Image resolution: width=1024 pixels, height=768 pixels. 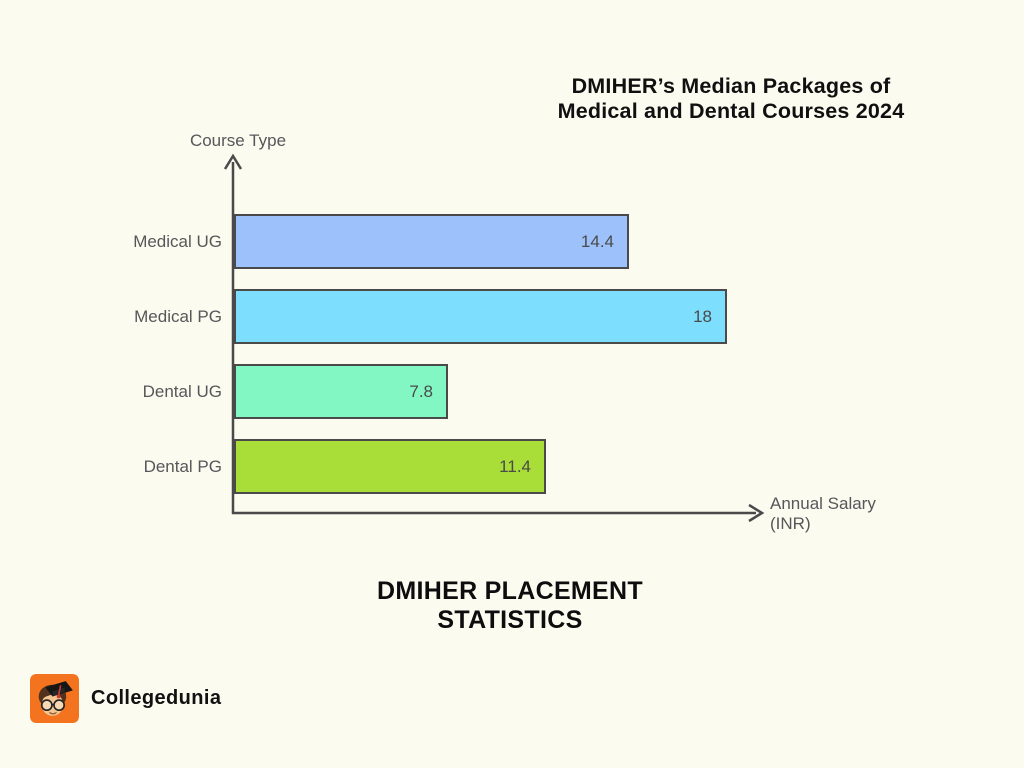 I want to click on bar-value-dental-pg: 11.4, so click(x=515, y=466).